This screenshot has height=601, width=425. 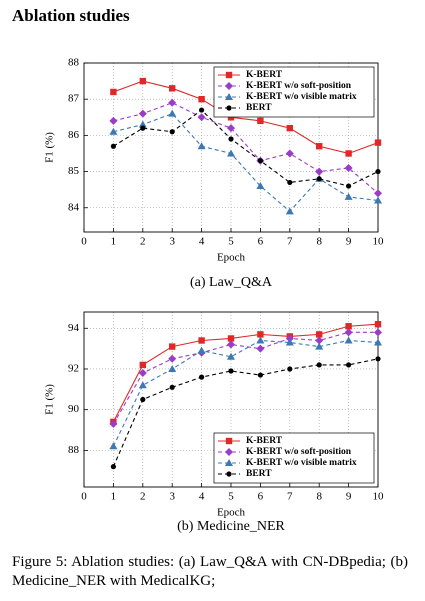 What do you see at coordinates (290, 497) in the screenshot?
I see `x-tick-label: 7` at bounding box center [290, 497].